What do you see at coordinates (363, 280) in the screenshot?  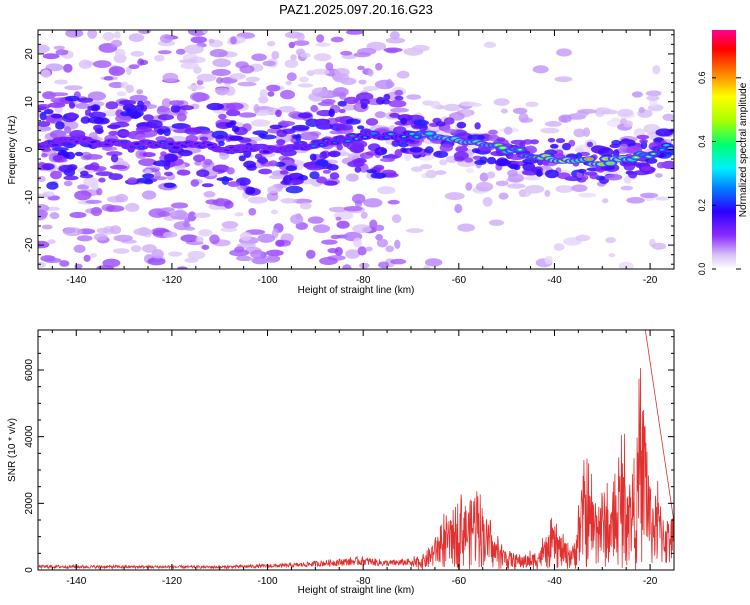 I see `heatmap-x-tick-label: -80` at bounding box center [363, 280].